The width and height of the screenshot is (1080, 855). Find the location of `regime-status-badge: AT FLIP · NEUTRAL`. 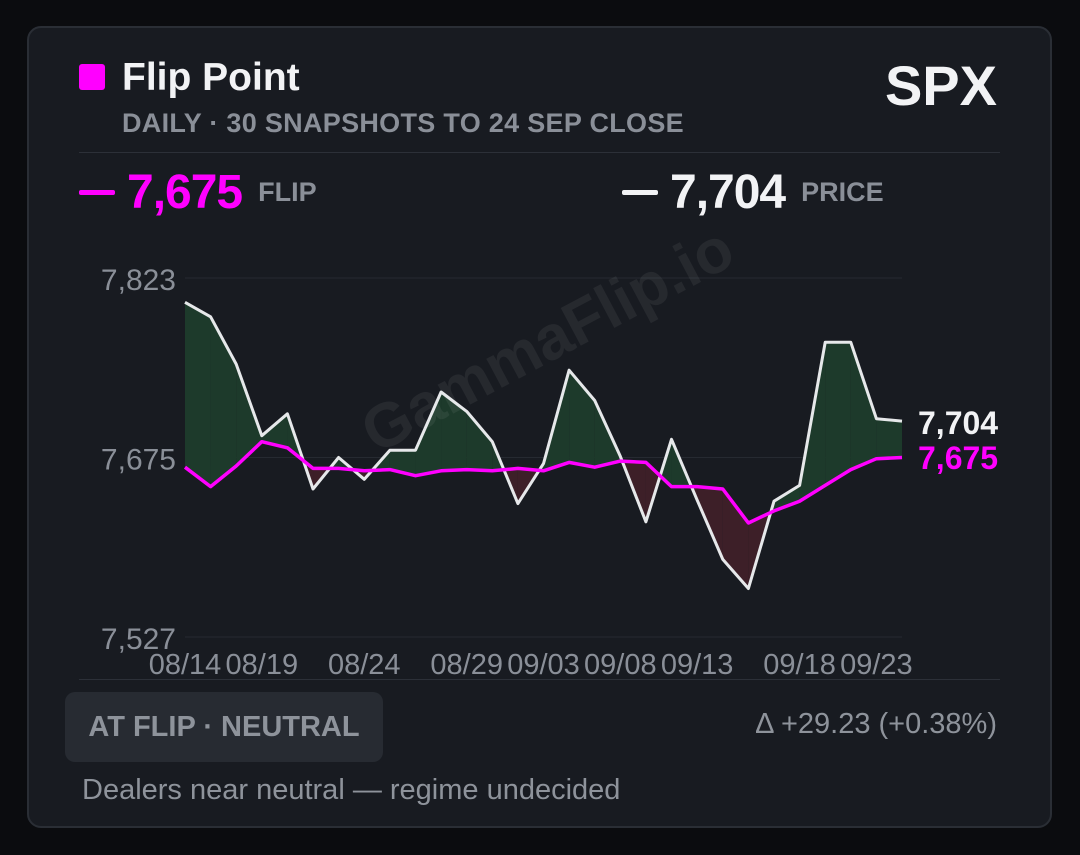

regime-status-badge: AT FLIP · NEUTRAL is located at coordinates (224, 727).